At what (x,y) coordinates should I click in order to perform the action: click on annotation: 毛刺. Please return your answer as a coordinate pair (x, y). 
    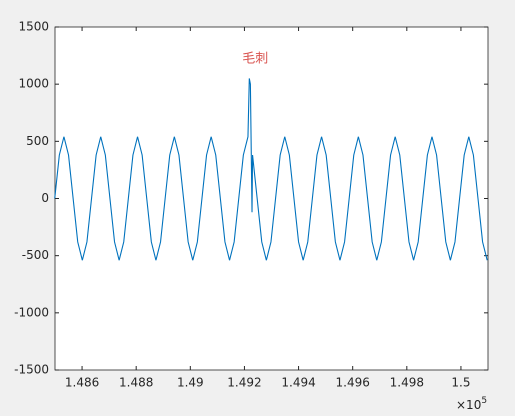
    Looking at the image, I should click on (255, 59).